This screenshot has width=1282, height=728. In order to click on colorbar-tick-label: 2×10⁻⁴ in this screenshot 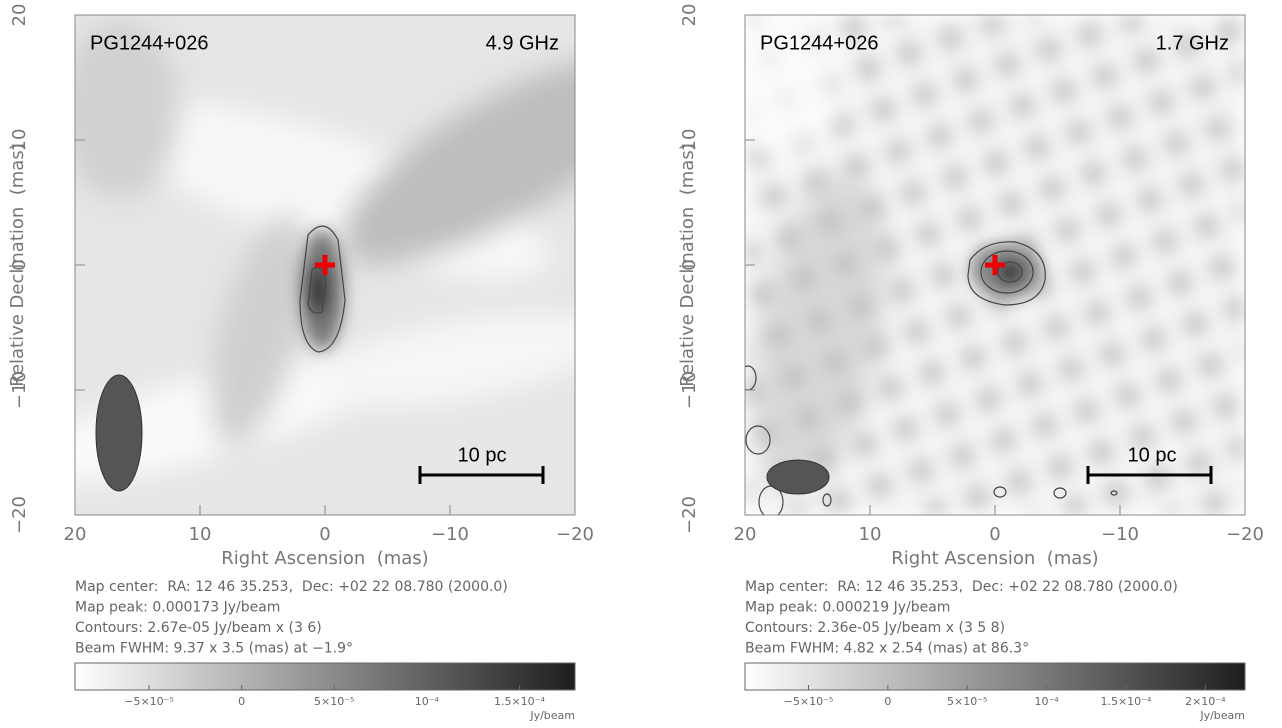, I will do `click(1205, 701)`.